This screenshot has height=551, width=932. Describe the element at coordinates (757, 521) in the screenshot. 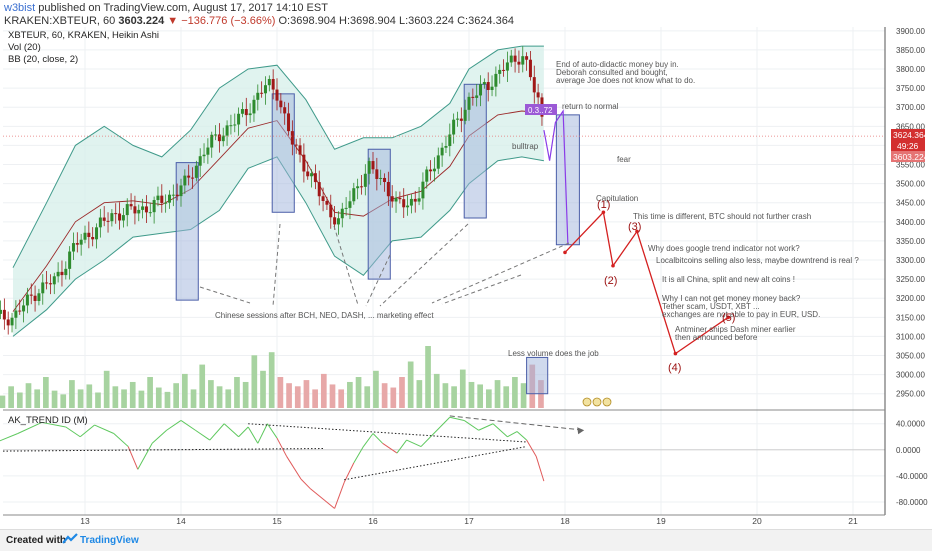

I see `time-tick-label: 20` at that location.